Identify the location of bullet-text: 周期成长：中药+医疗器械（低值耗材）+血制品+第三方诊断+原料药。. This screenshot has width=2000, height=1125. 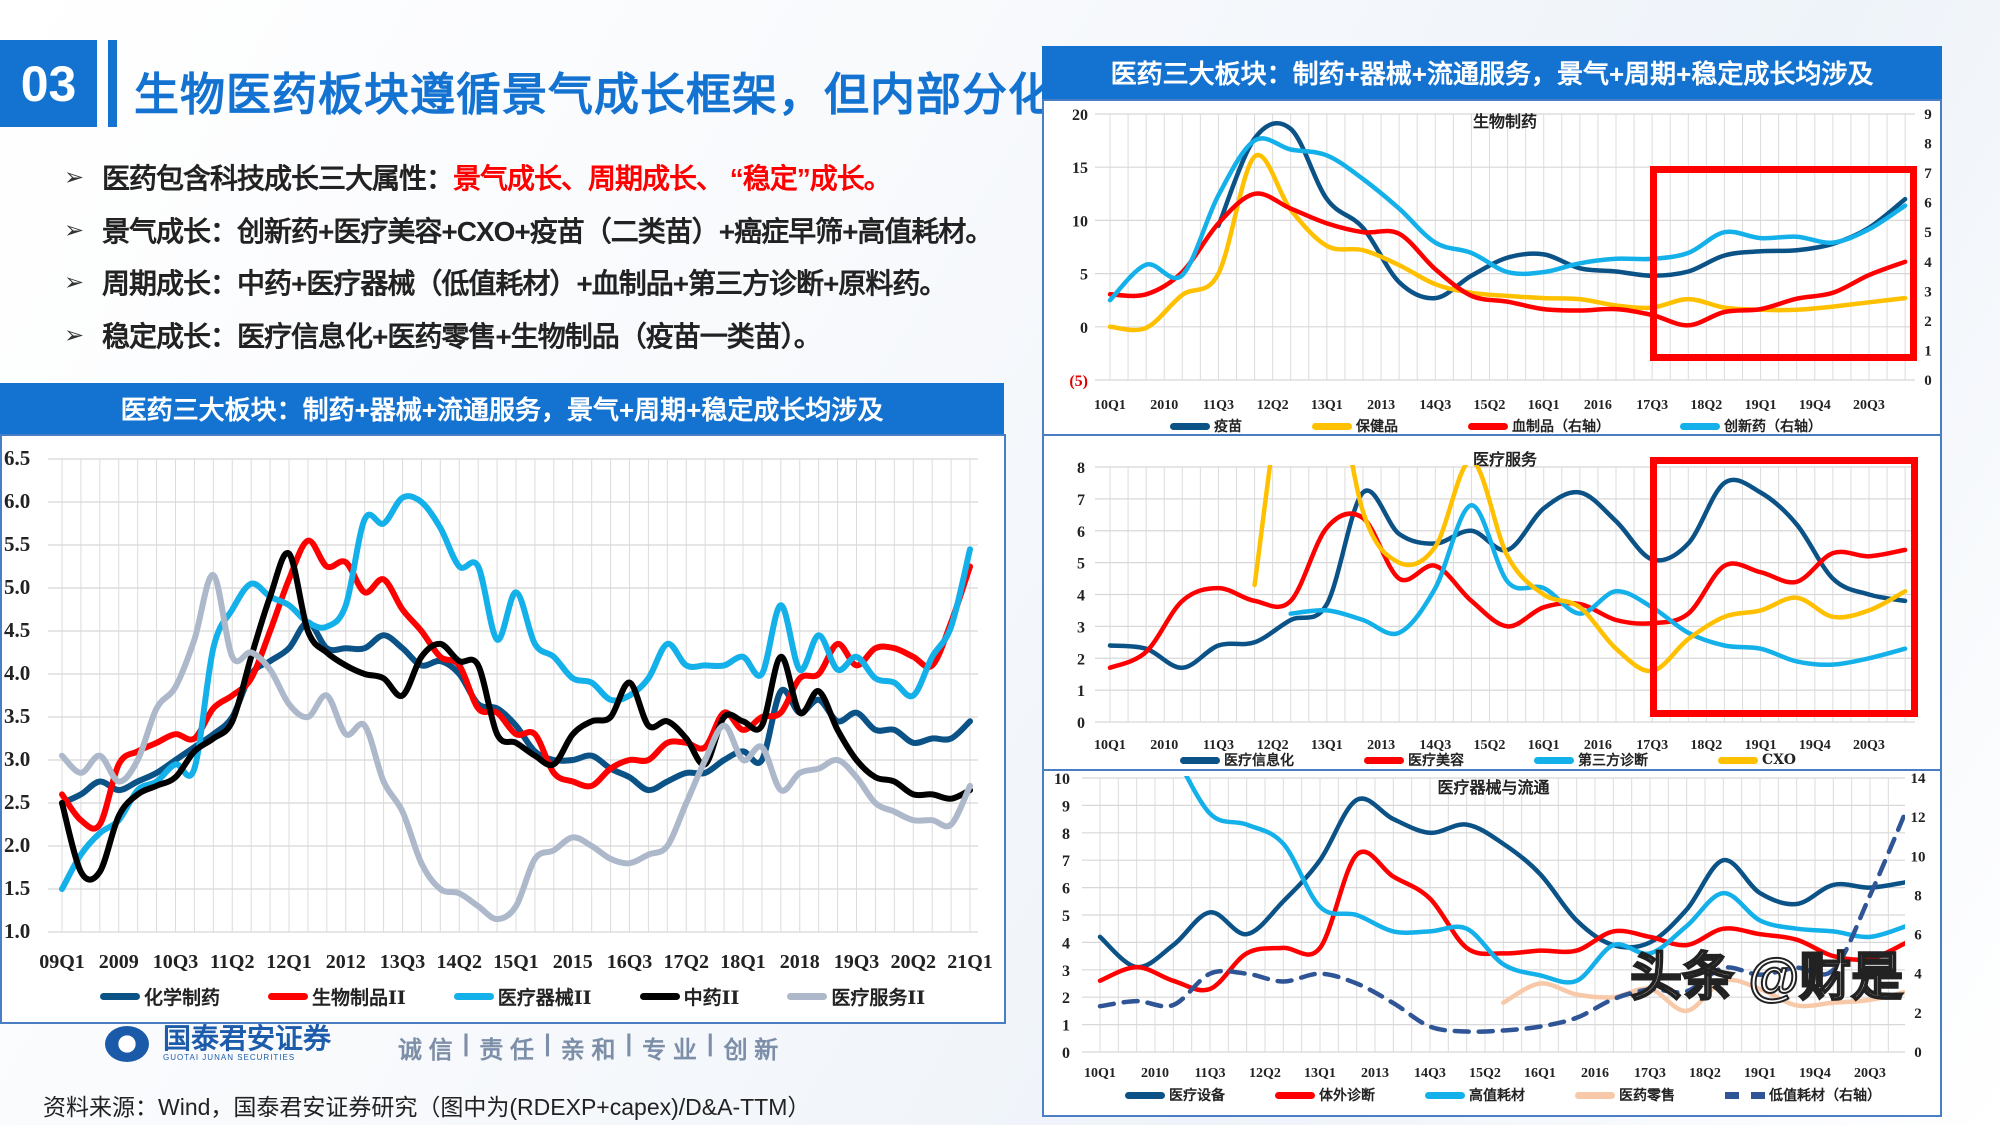
(524, 283).